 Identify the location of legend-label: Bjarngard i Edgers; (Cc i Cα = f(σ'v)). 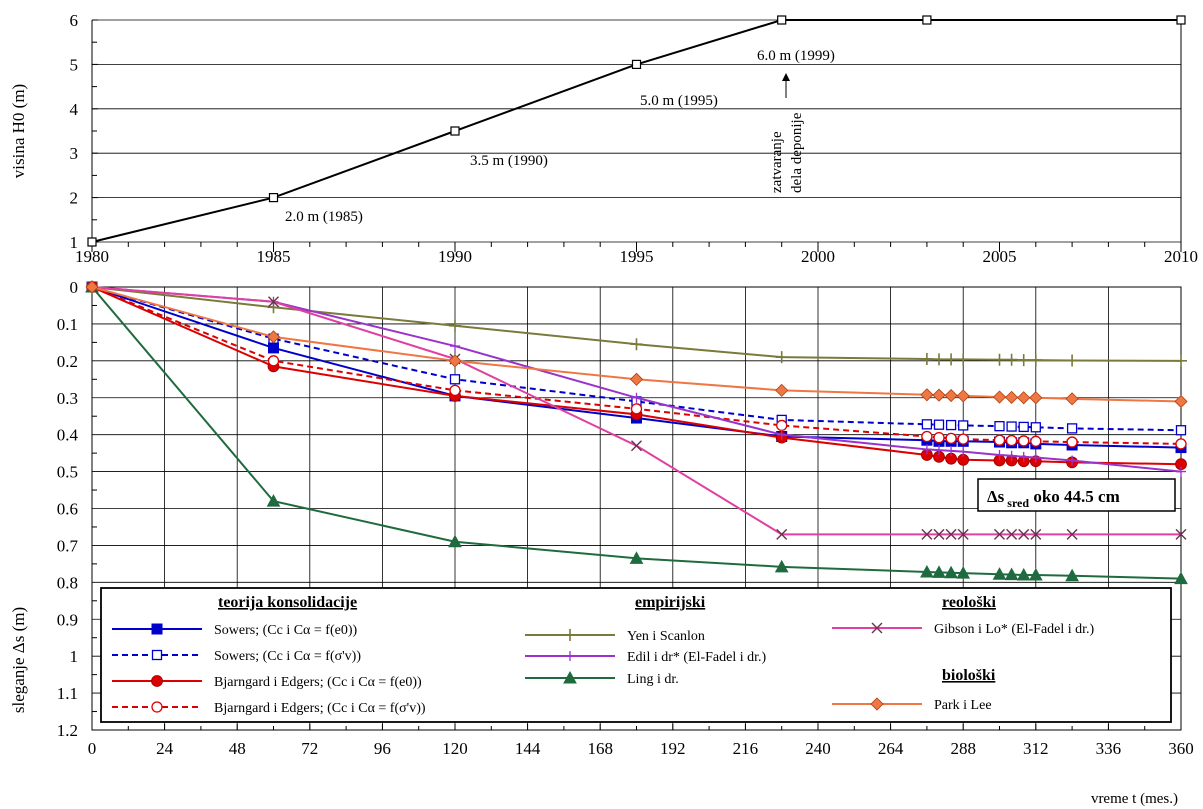
(320, 708).